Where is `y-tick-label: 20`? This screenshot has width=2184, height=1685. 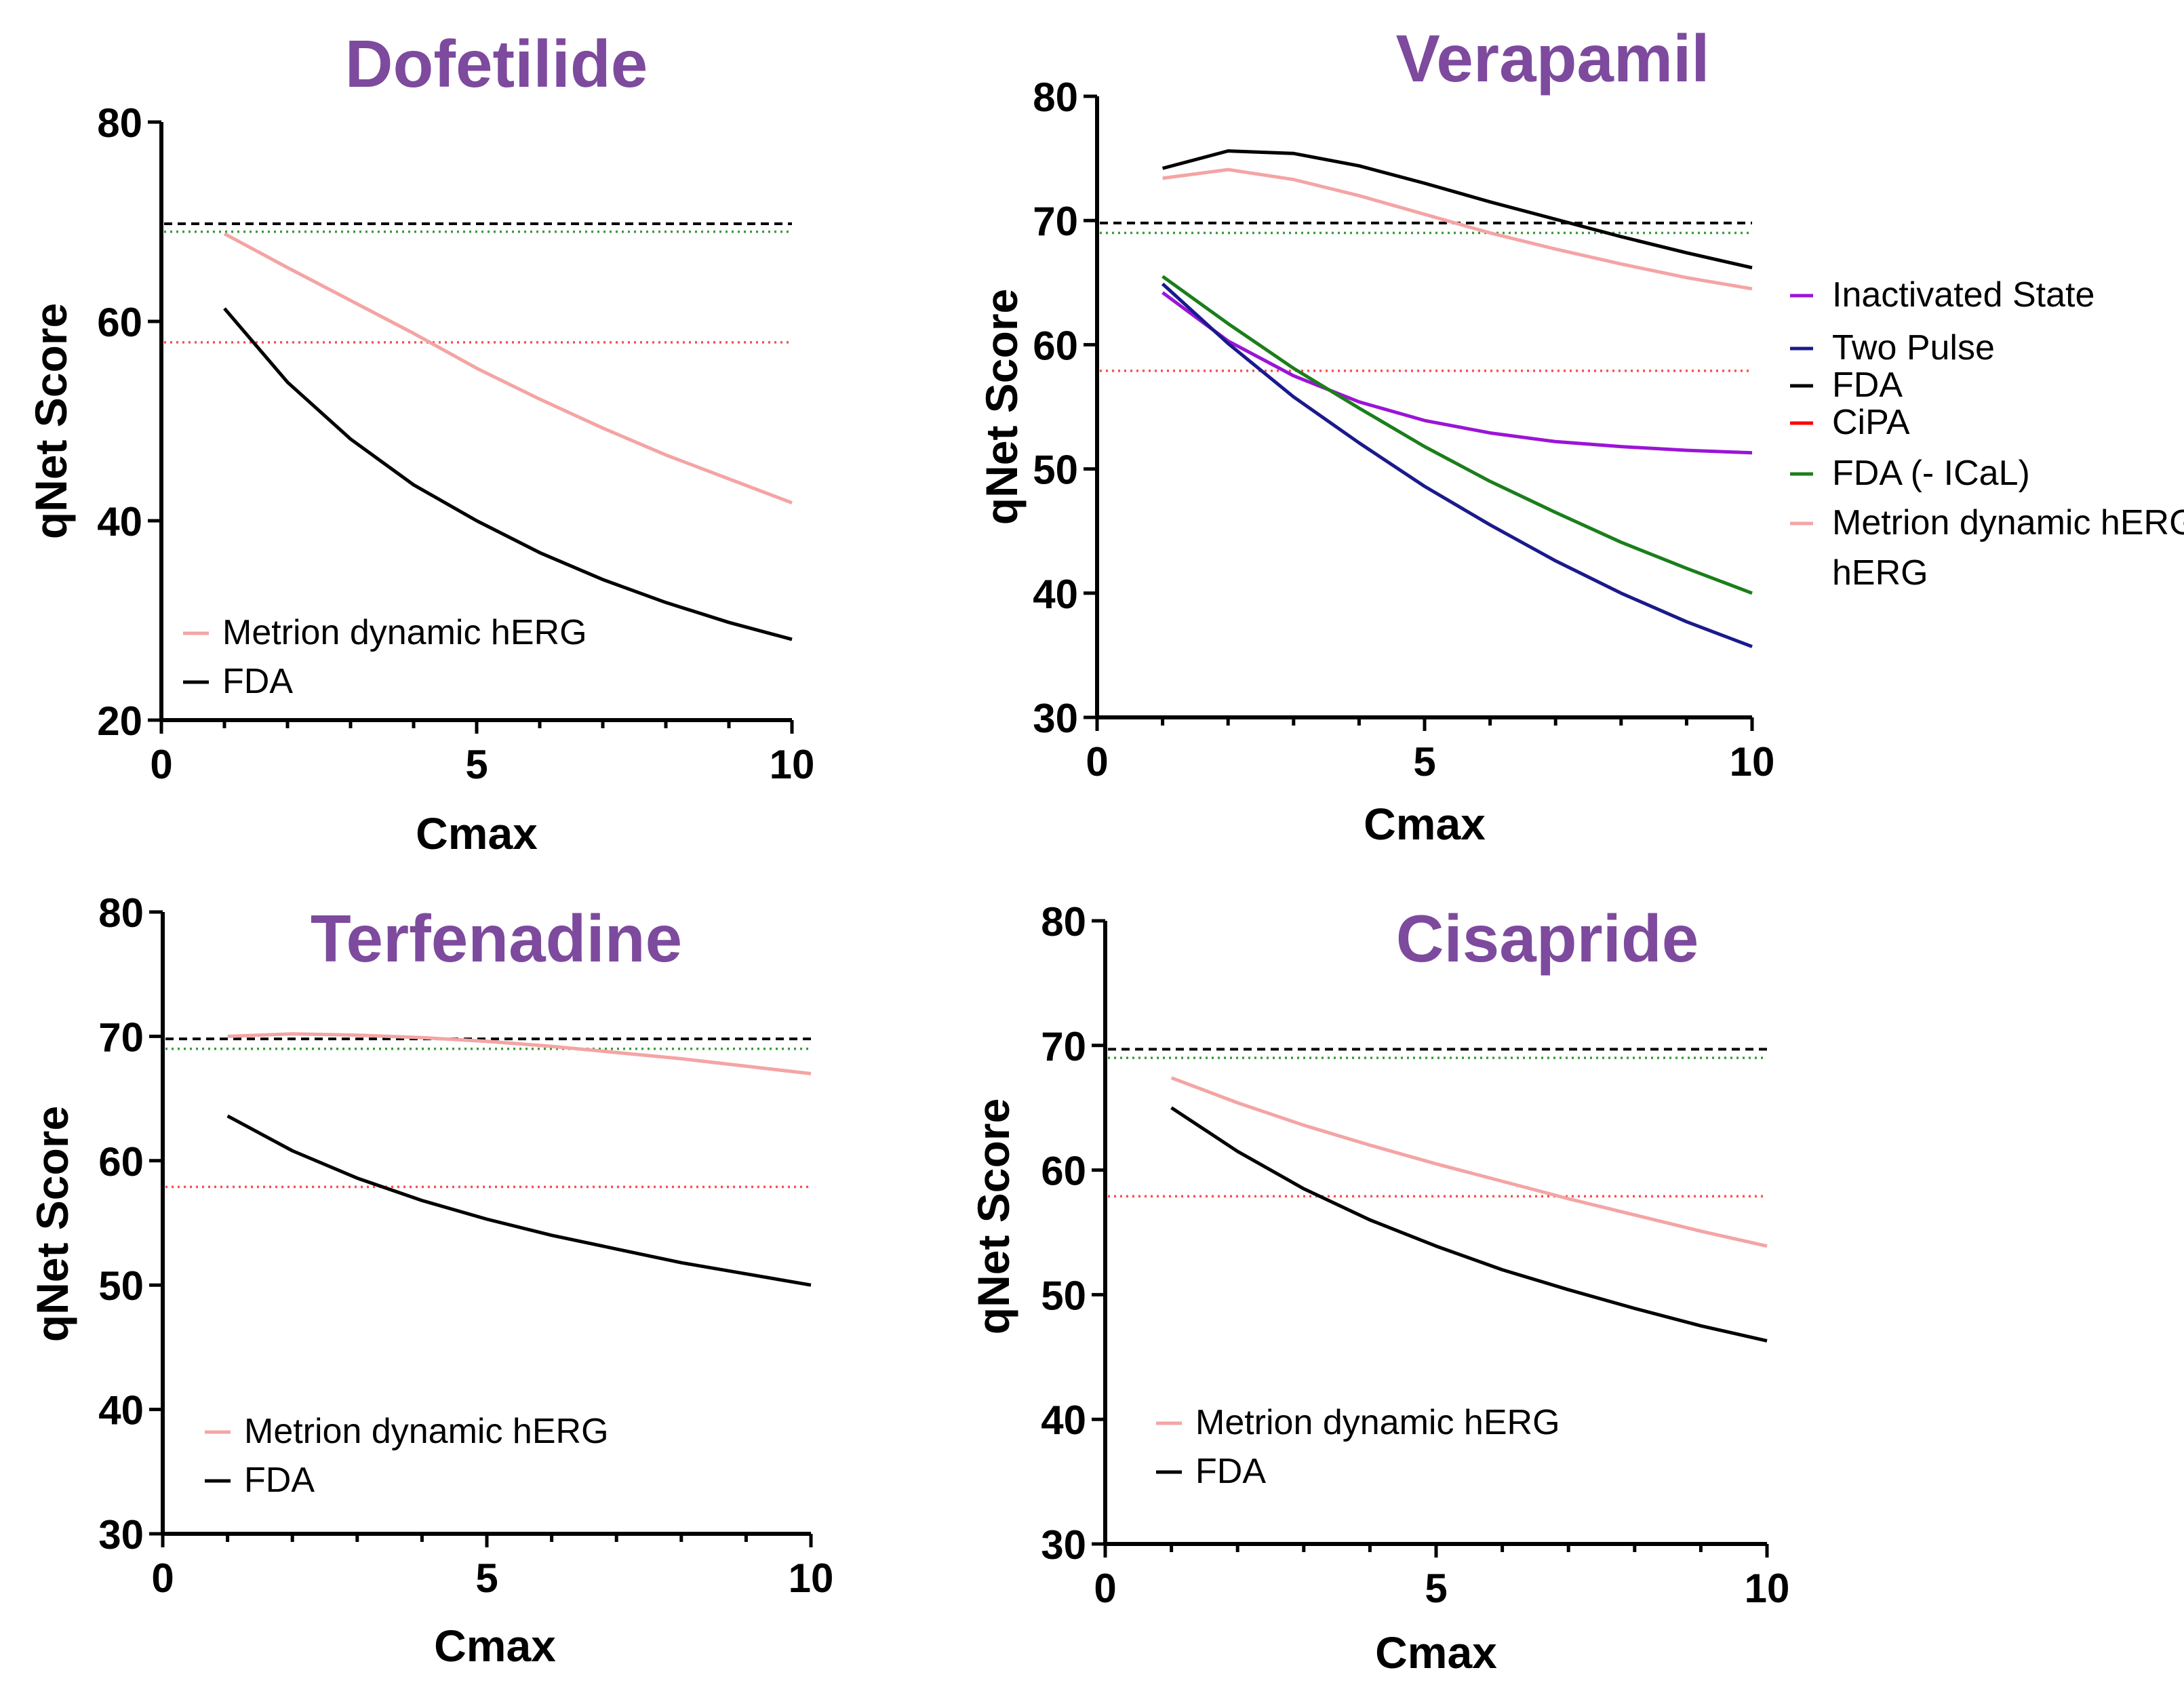
y-tick-label: 20 is located at coordinates (120, 721).